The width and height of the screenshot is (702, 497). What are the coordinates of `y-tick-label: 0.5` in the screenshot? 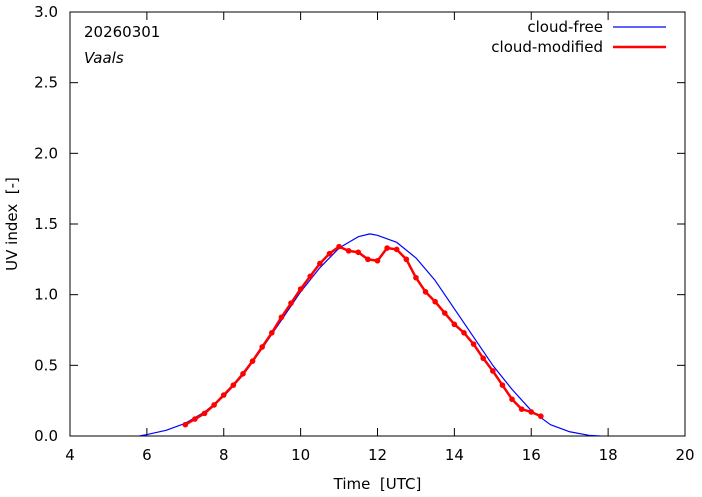 It's located at (46, 365).